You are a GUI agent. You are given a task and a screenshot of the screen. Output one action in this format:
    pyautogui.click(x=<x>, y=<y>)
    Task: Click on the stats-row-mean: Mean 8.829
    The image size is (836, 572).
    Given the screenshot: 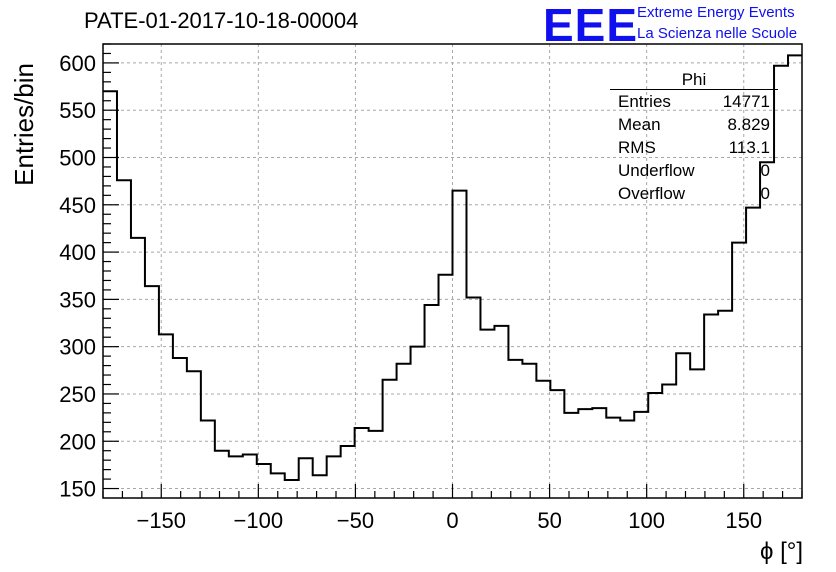 What is the action you would take?
    pyautogui.click(x=694, y=124)
    